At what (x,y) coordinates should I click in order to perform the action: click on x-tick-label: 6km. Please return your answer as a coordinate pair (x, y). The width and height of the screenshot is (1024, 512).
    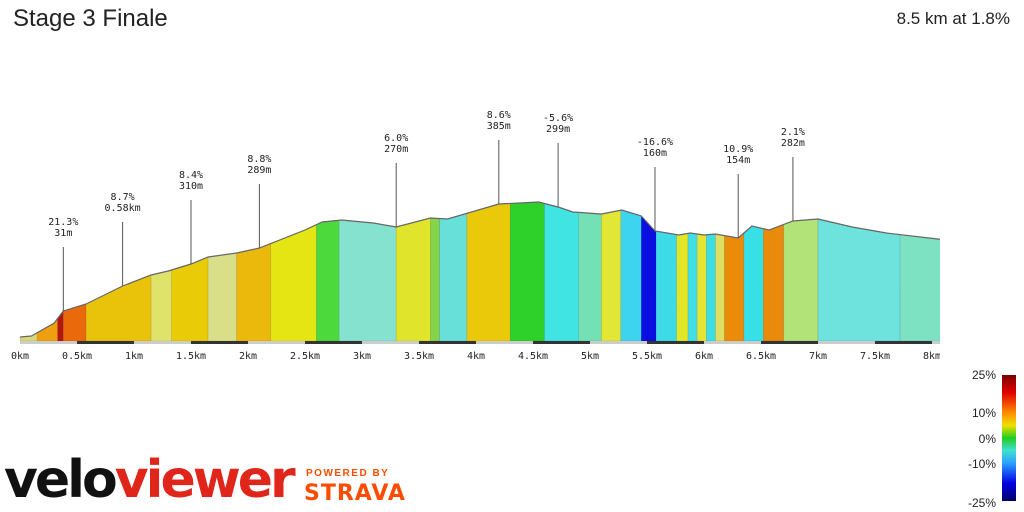
    Looking at the image, I should click on (704, 356).